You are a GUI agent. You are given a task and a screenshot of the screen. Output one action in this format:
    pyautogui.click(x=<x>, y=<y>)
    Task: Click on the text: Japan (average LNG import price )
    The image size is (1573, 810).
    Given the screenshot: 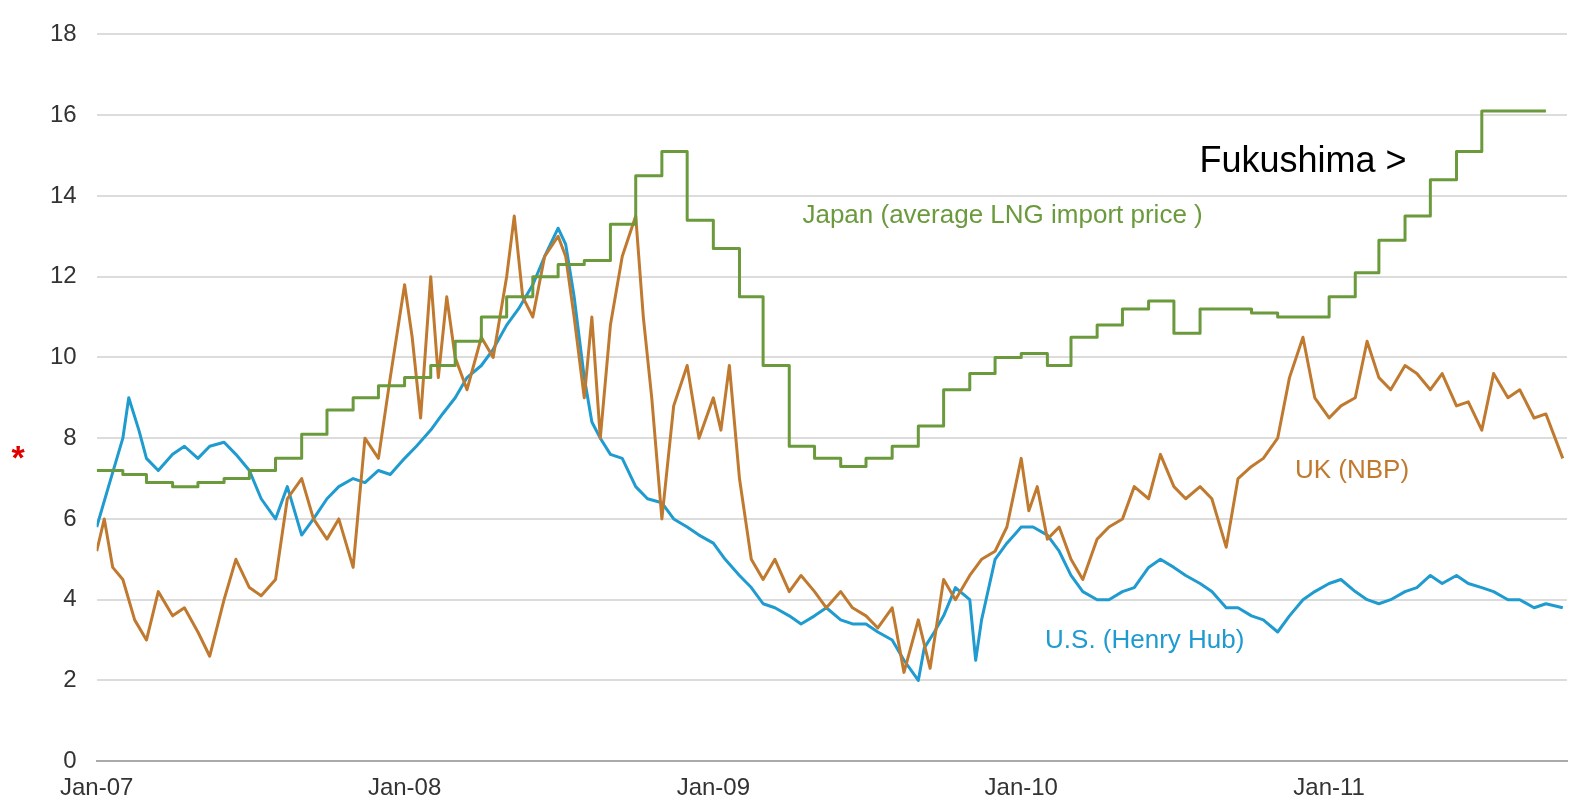 What is the action you would take?
    pyautogui.click(x=1002, y=214)
    